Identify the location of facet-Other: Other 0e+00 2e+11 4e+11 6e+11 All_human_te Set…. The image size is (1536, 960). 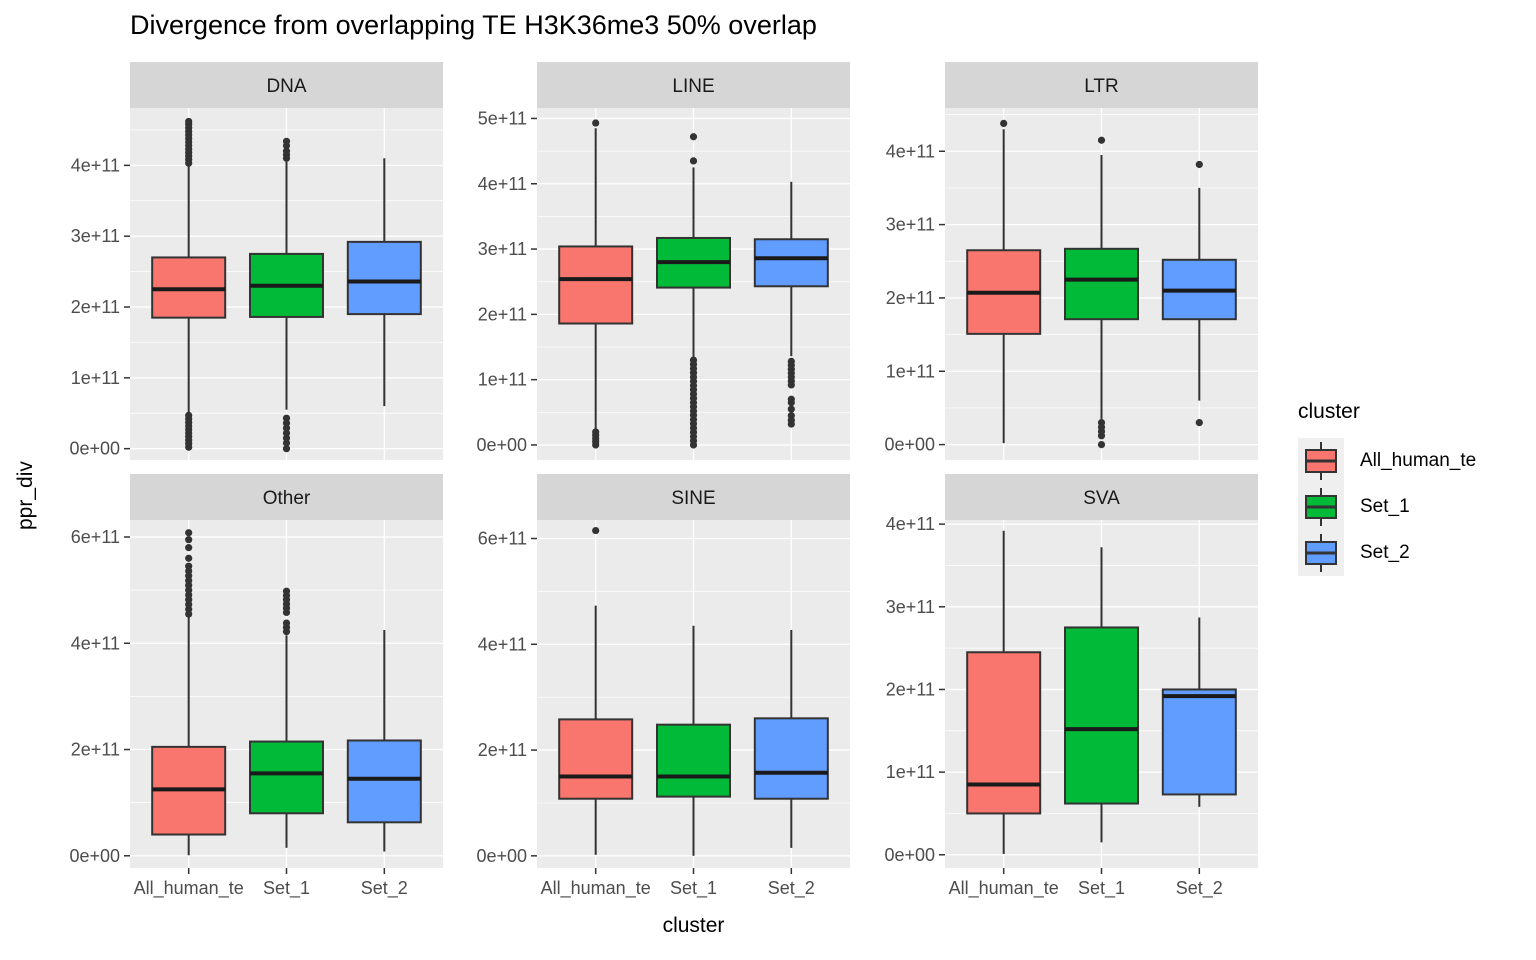
(256, 686).